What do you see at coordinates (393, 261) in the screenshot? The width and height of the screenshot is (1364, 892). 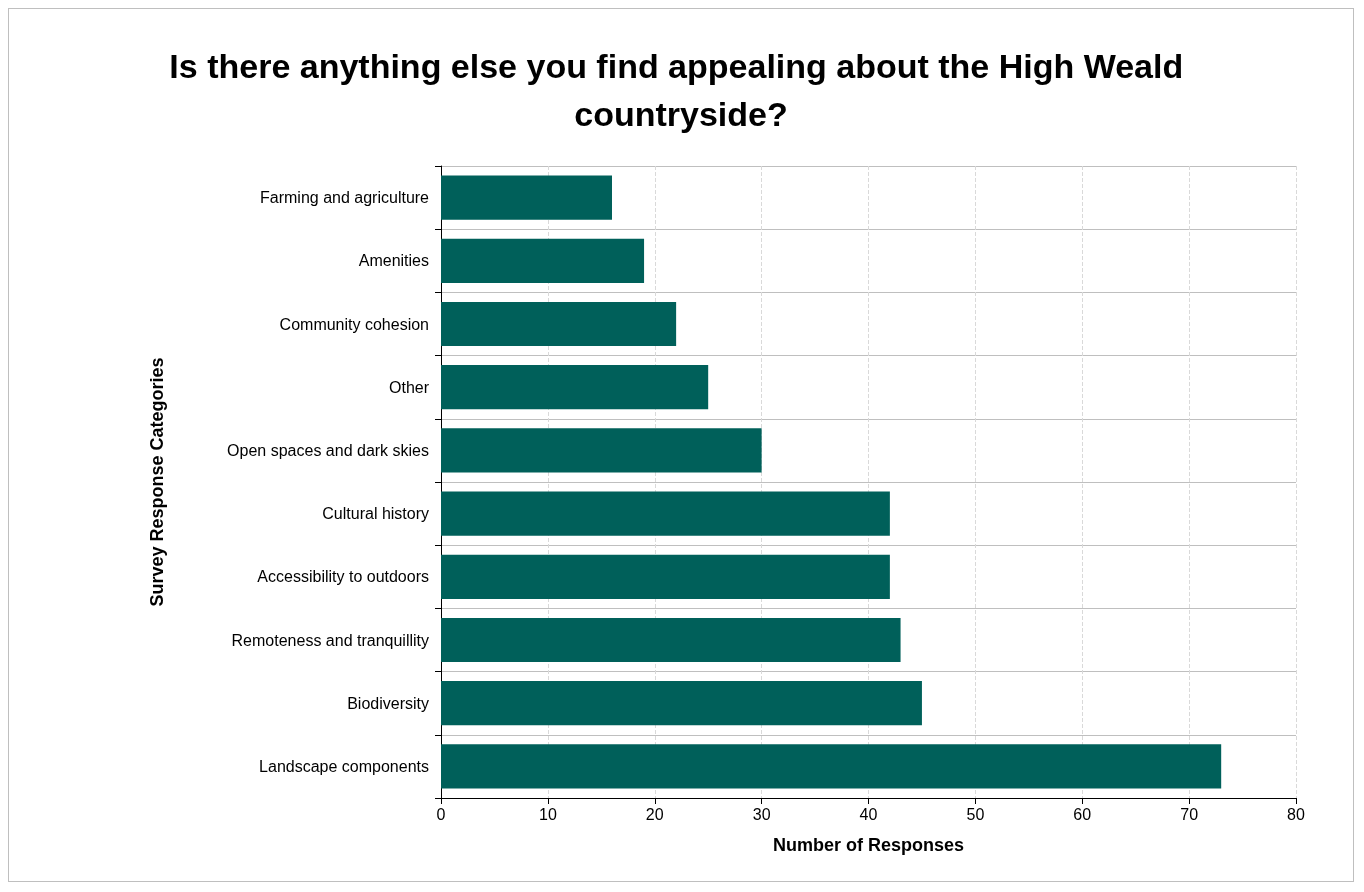 I see `y-tick-label: Amenities` at bounding box center [393, 261].